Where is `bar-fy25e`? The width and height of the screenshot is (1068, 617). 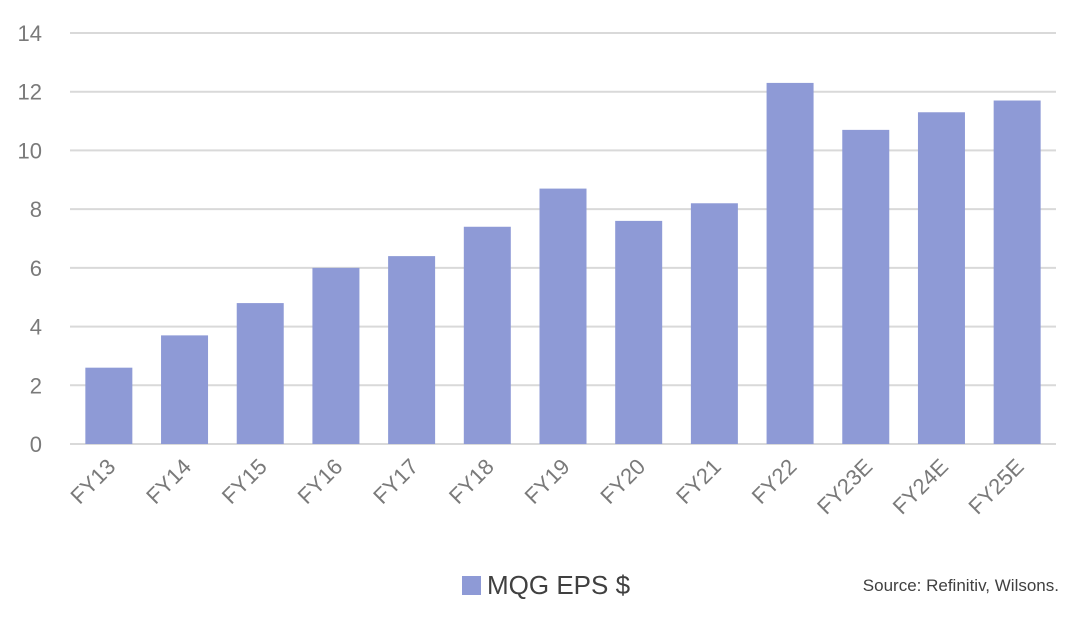 bar-fy25e is located at coordinates (1017, 272).